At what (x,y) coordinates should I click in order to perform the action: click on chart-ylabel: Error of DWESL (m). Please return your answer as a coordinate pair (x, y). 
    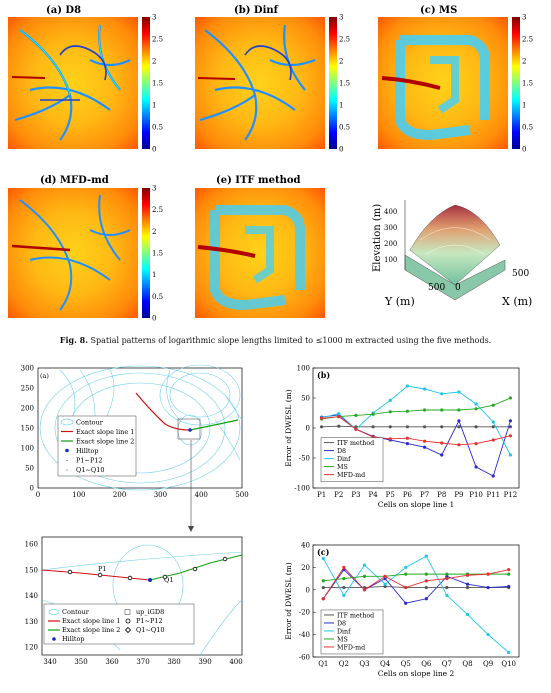
    Looking at the image, I should click on (288, 428).